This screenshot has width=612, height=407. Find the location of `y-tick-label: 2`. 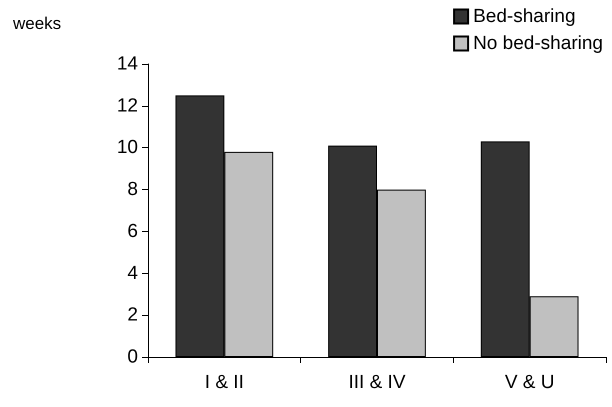

y-tick-label: 2 is located at coordinates (132, 315).